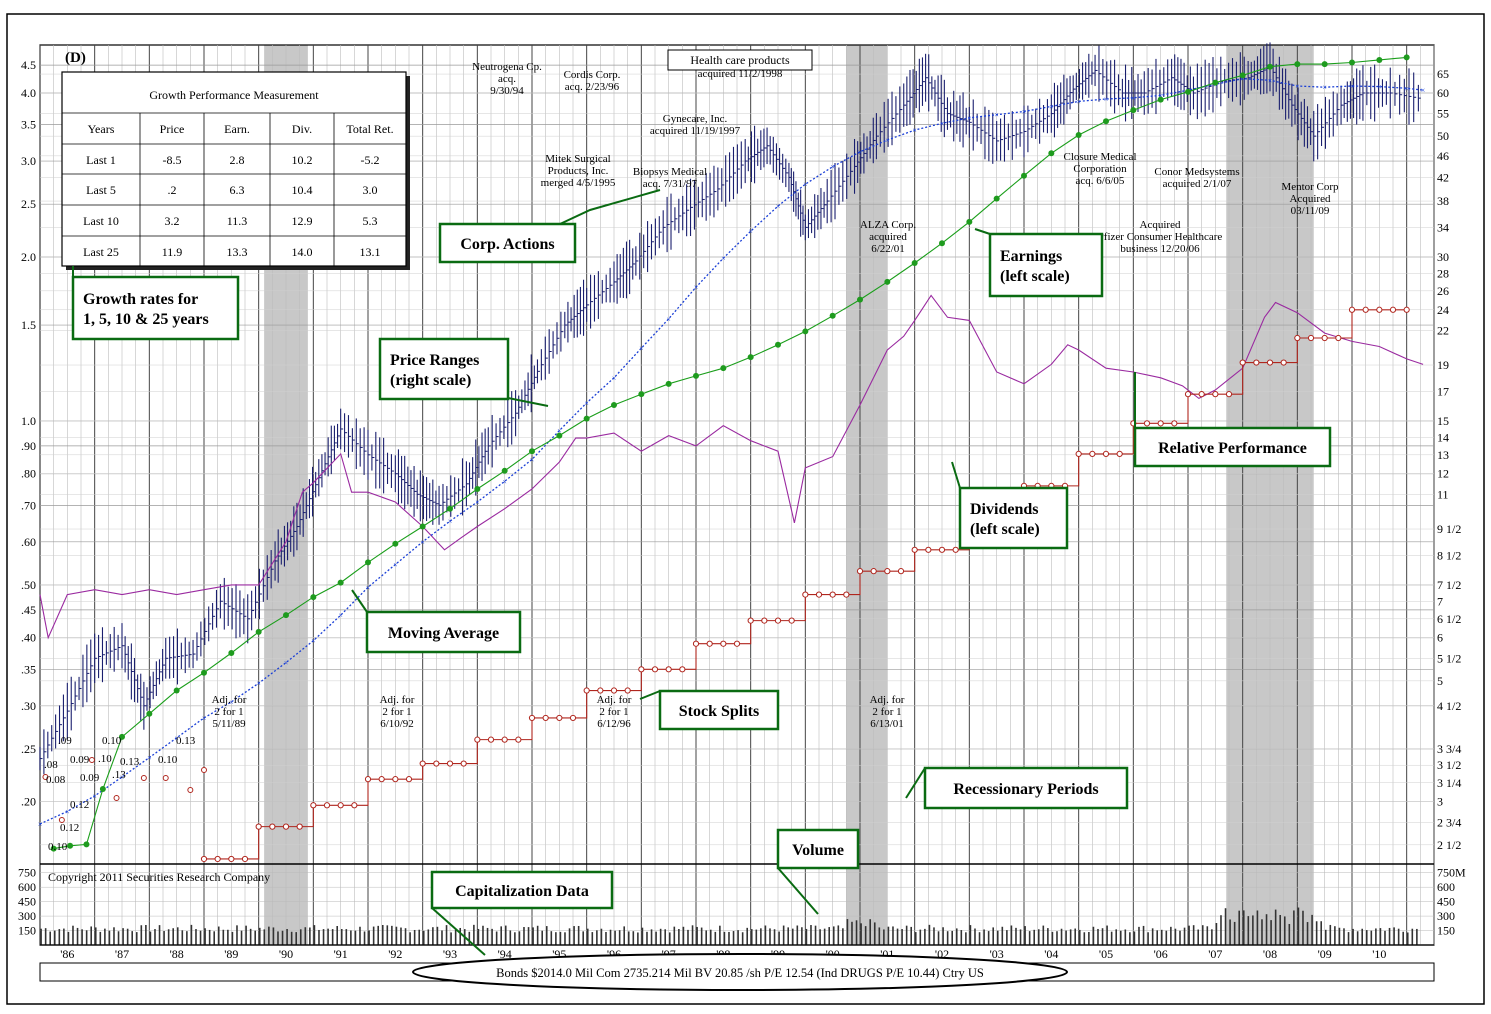 The image size is (1491, 1014). What do you see at coordinates (302, 160) in the screenshot?
I see `growth-table-cell: 10.2` at bounding box center [302, 160].